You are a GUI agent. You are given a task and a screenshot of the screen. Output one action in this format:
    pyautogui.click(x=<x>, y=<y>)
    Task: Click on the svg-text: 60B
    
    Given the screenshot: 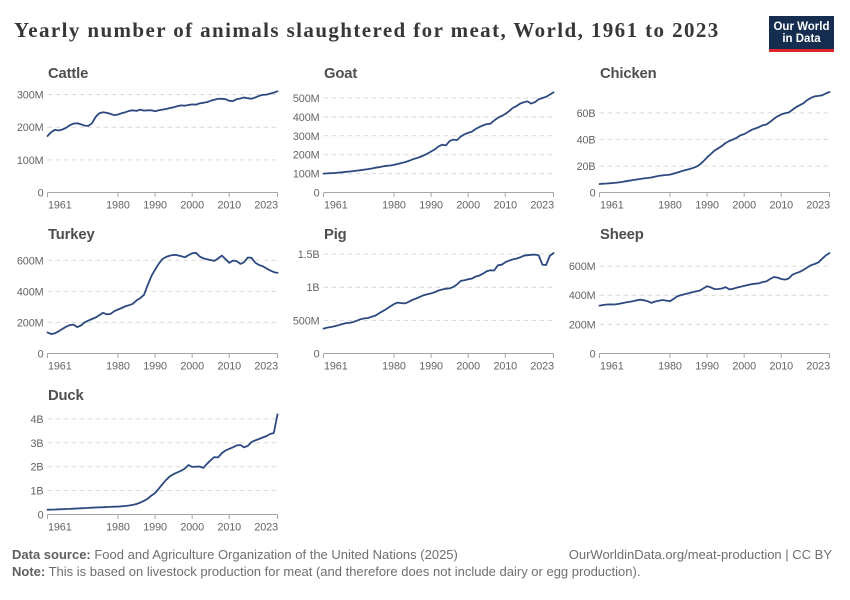 What is the action you would take?
    pyautogui.click(x=586, y=114)
    